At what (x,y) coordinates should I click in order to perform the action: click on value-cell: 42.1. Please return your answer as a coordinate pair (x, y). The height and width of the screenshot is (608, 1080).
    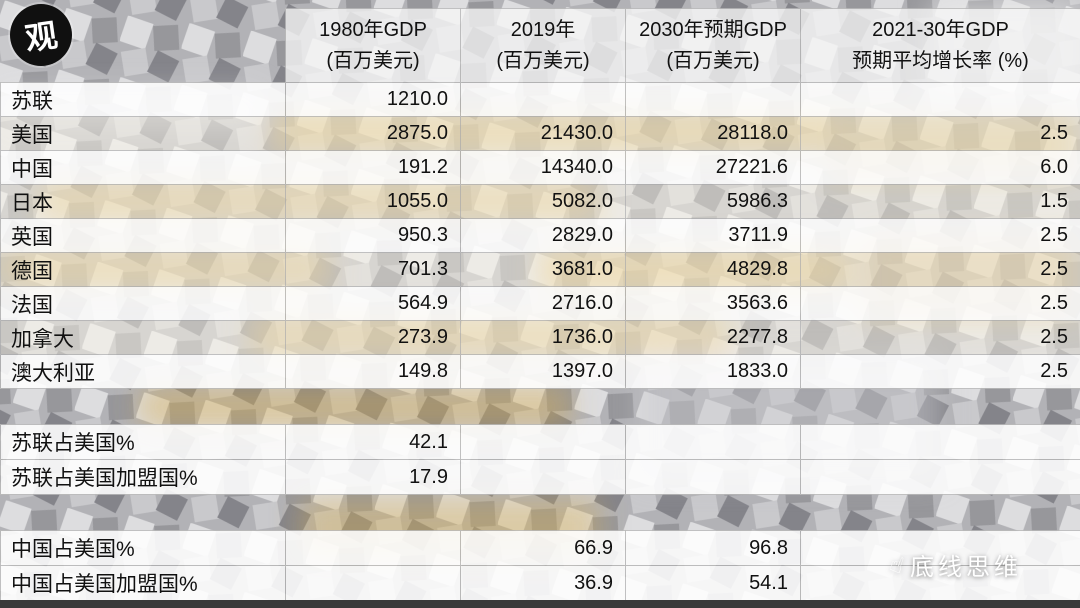
    Looking at the image, I should click on (373, 442).